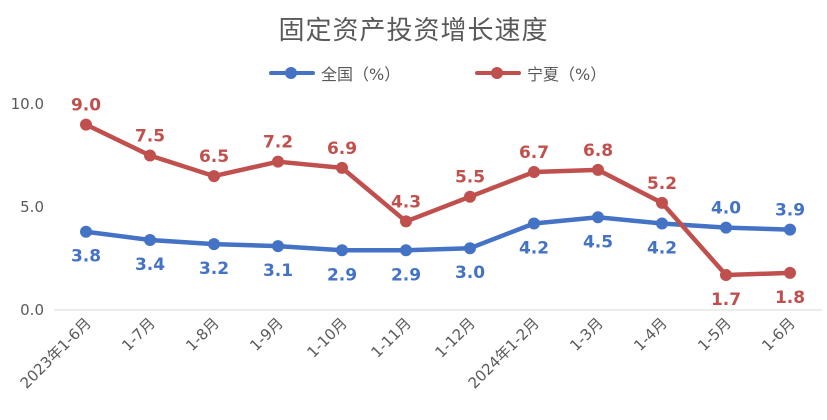 Image resolution: width=827 pixels, height=420 pixels. Describe the element at coordinates (266, 334) in the screenshot. I see `x-tick-label: 1-9月` at that location.